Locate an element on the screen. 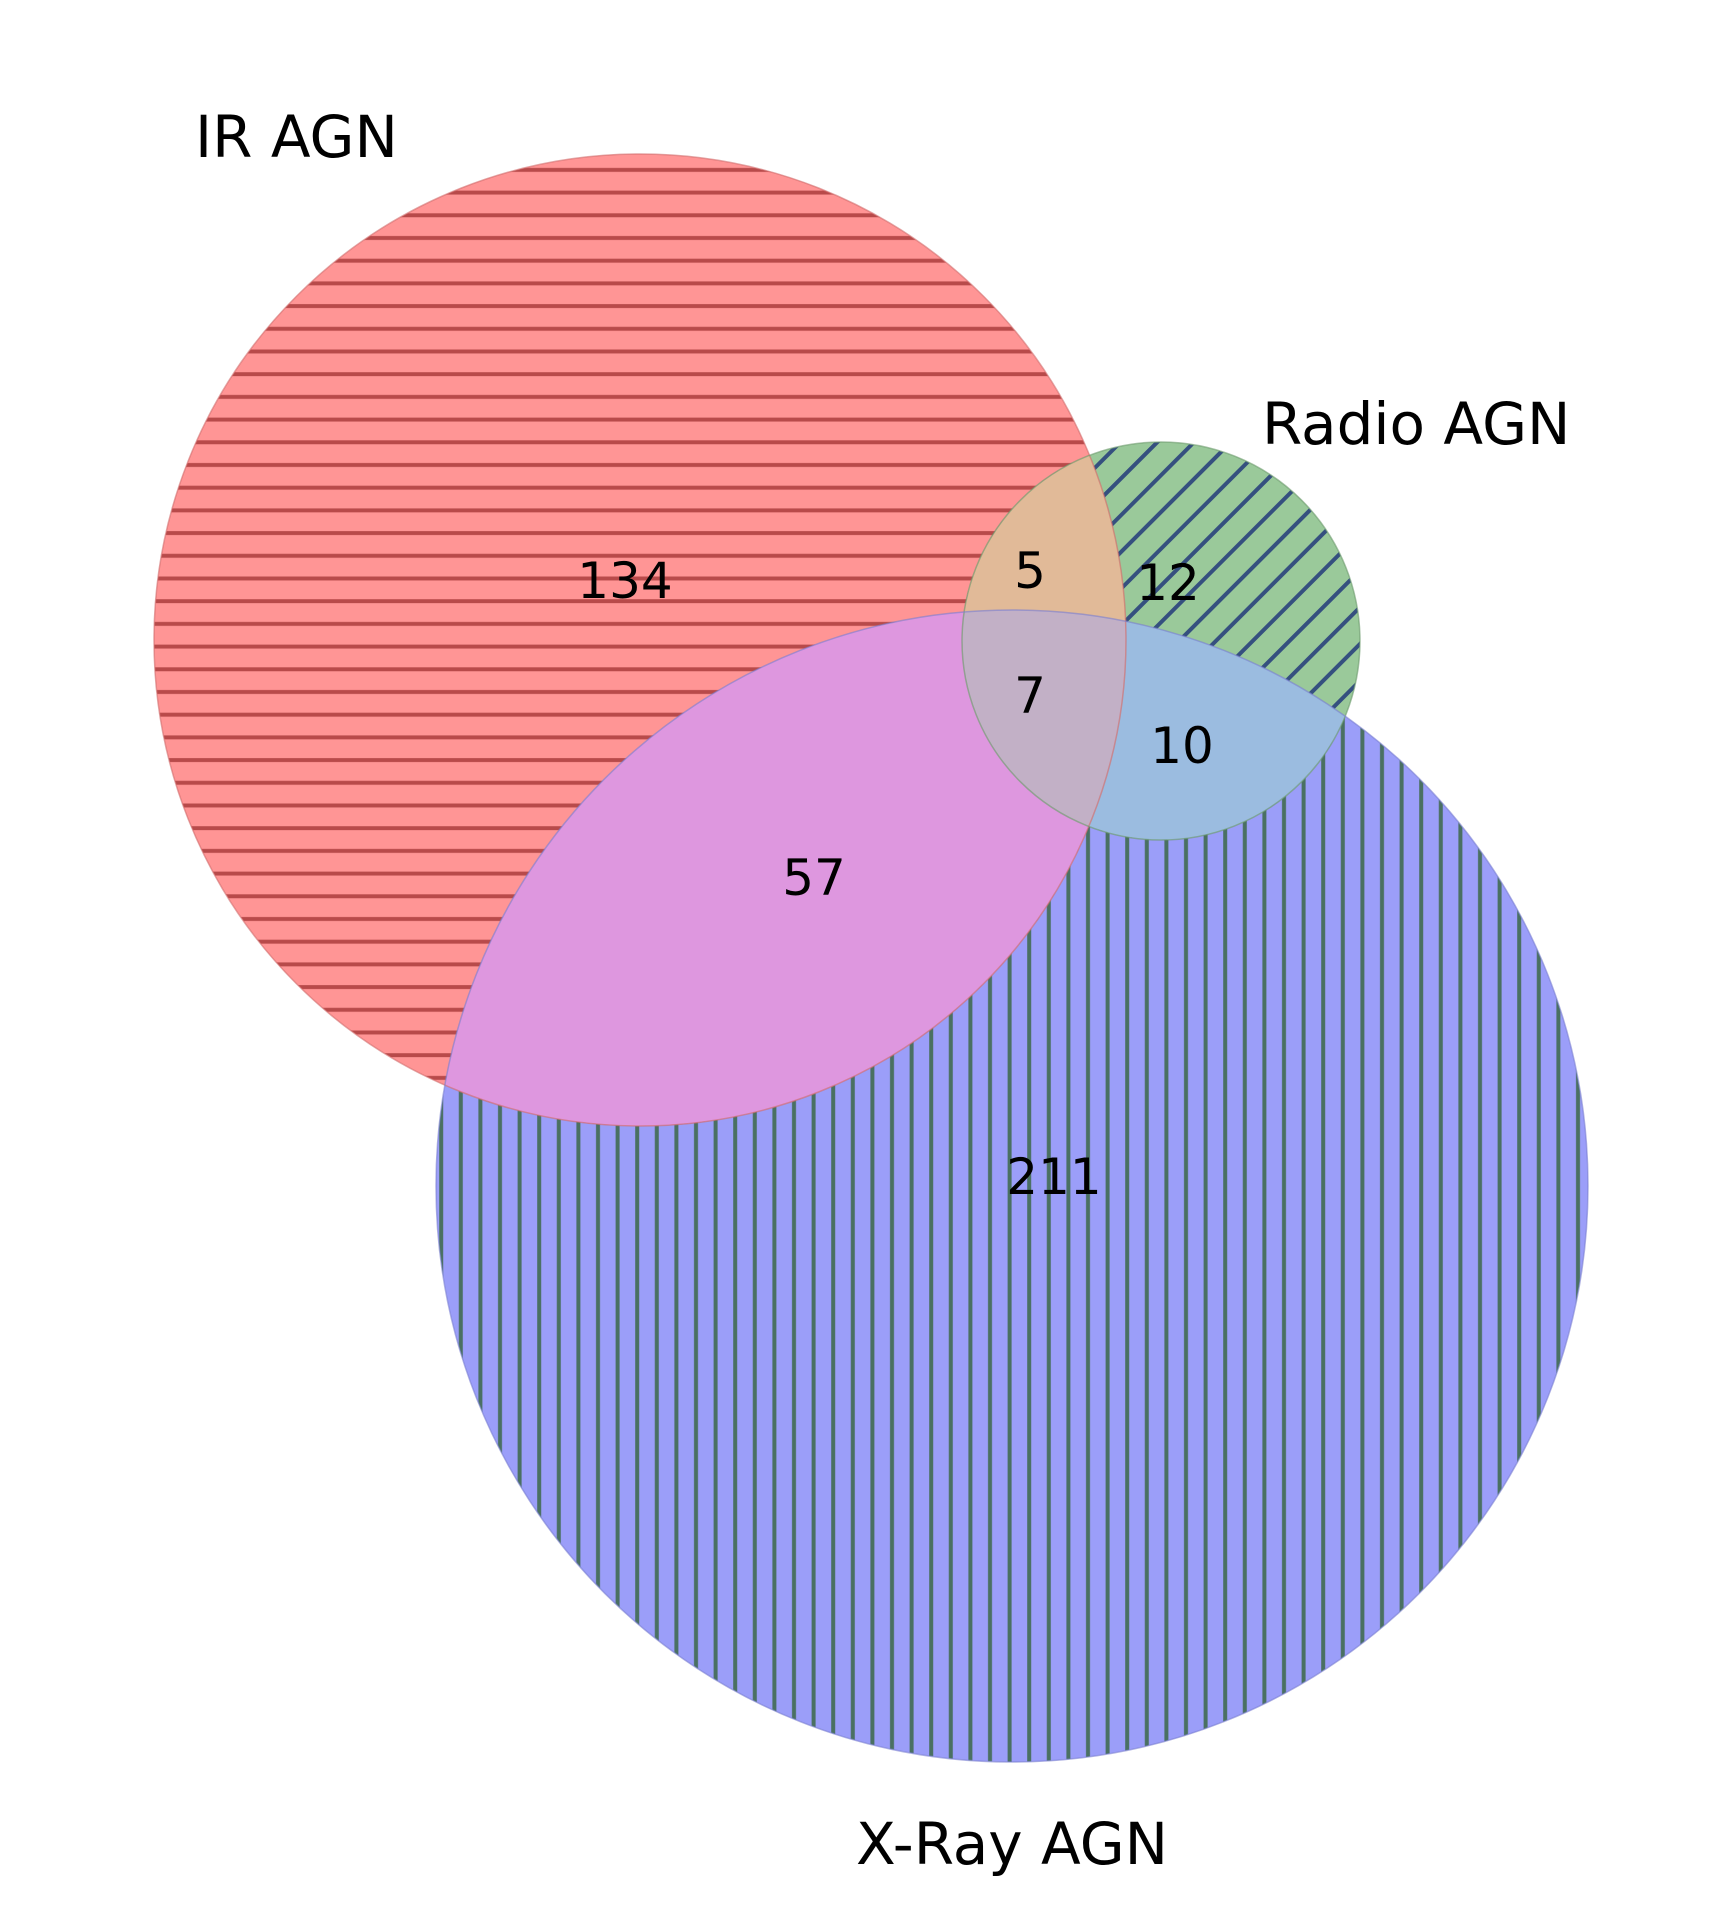 The image size is (1734, 1907). radio-xray-count: 10 is located at coordinates (1182, 746).